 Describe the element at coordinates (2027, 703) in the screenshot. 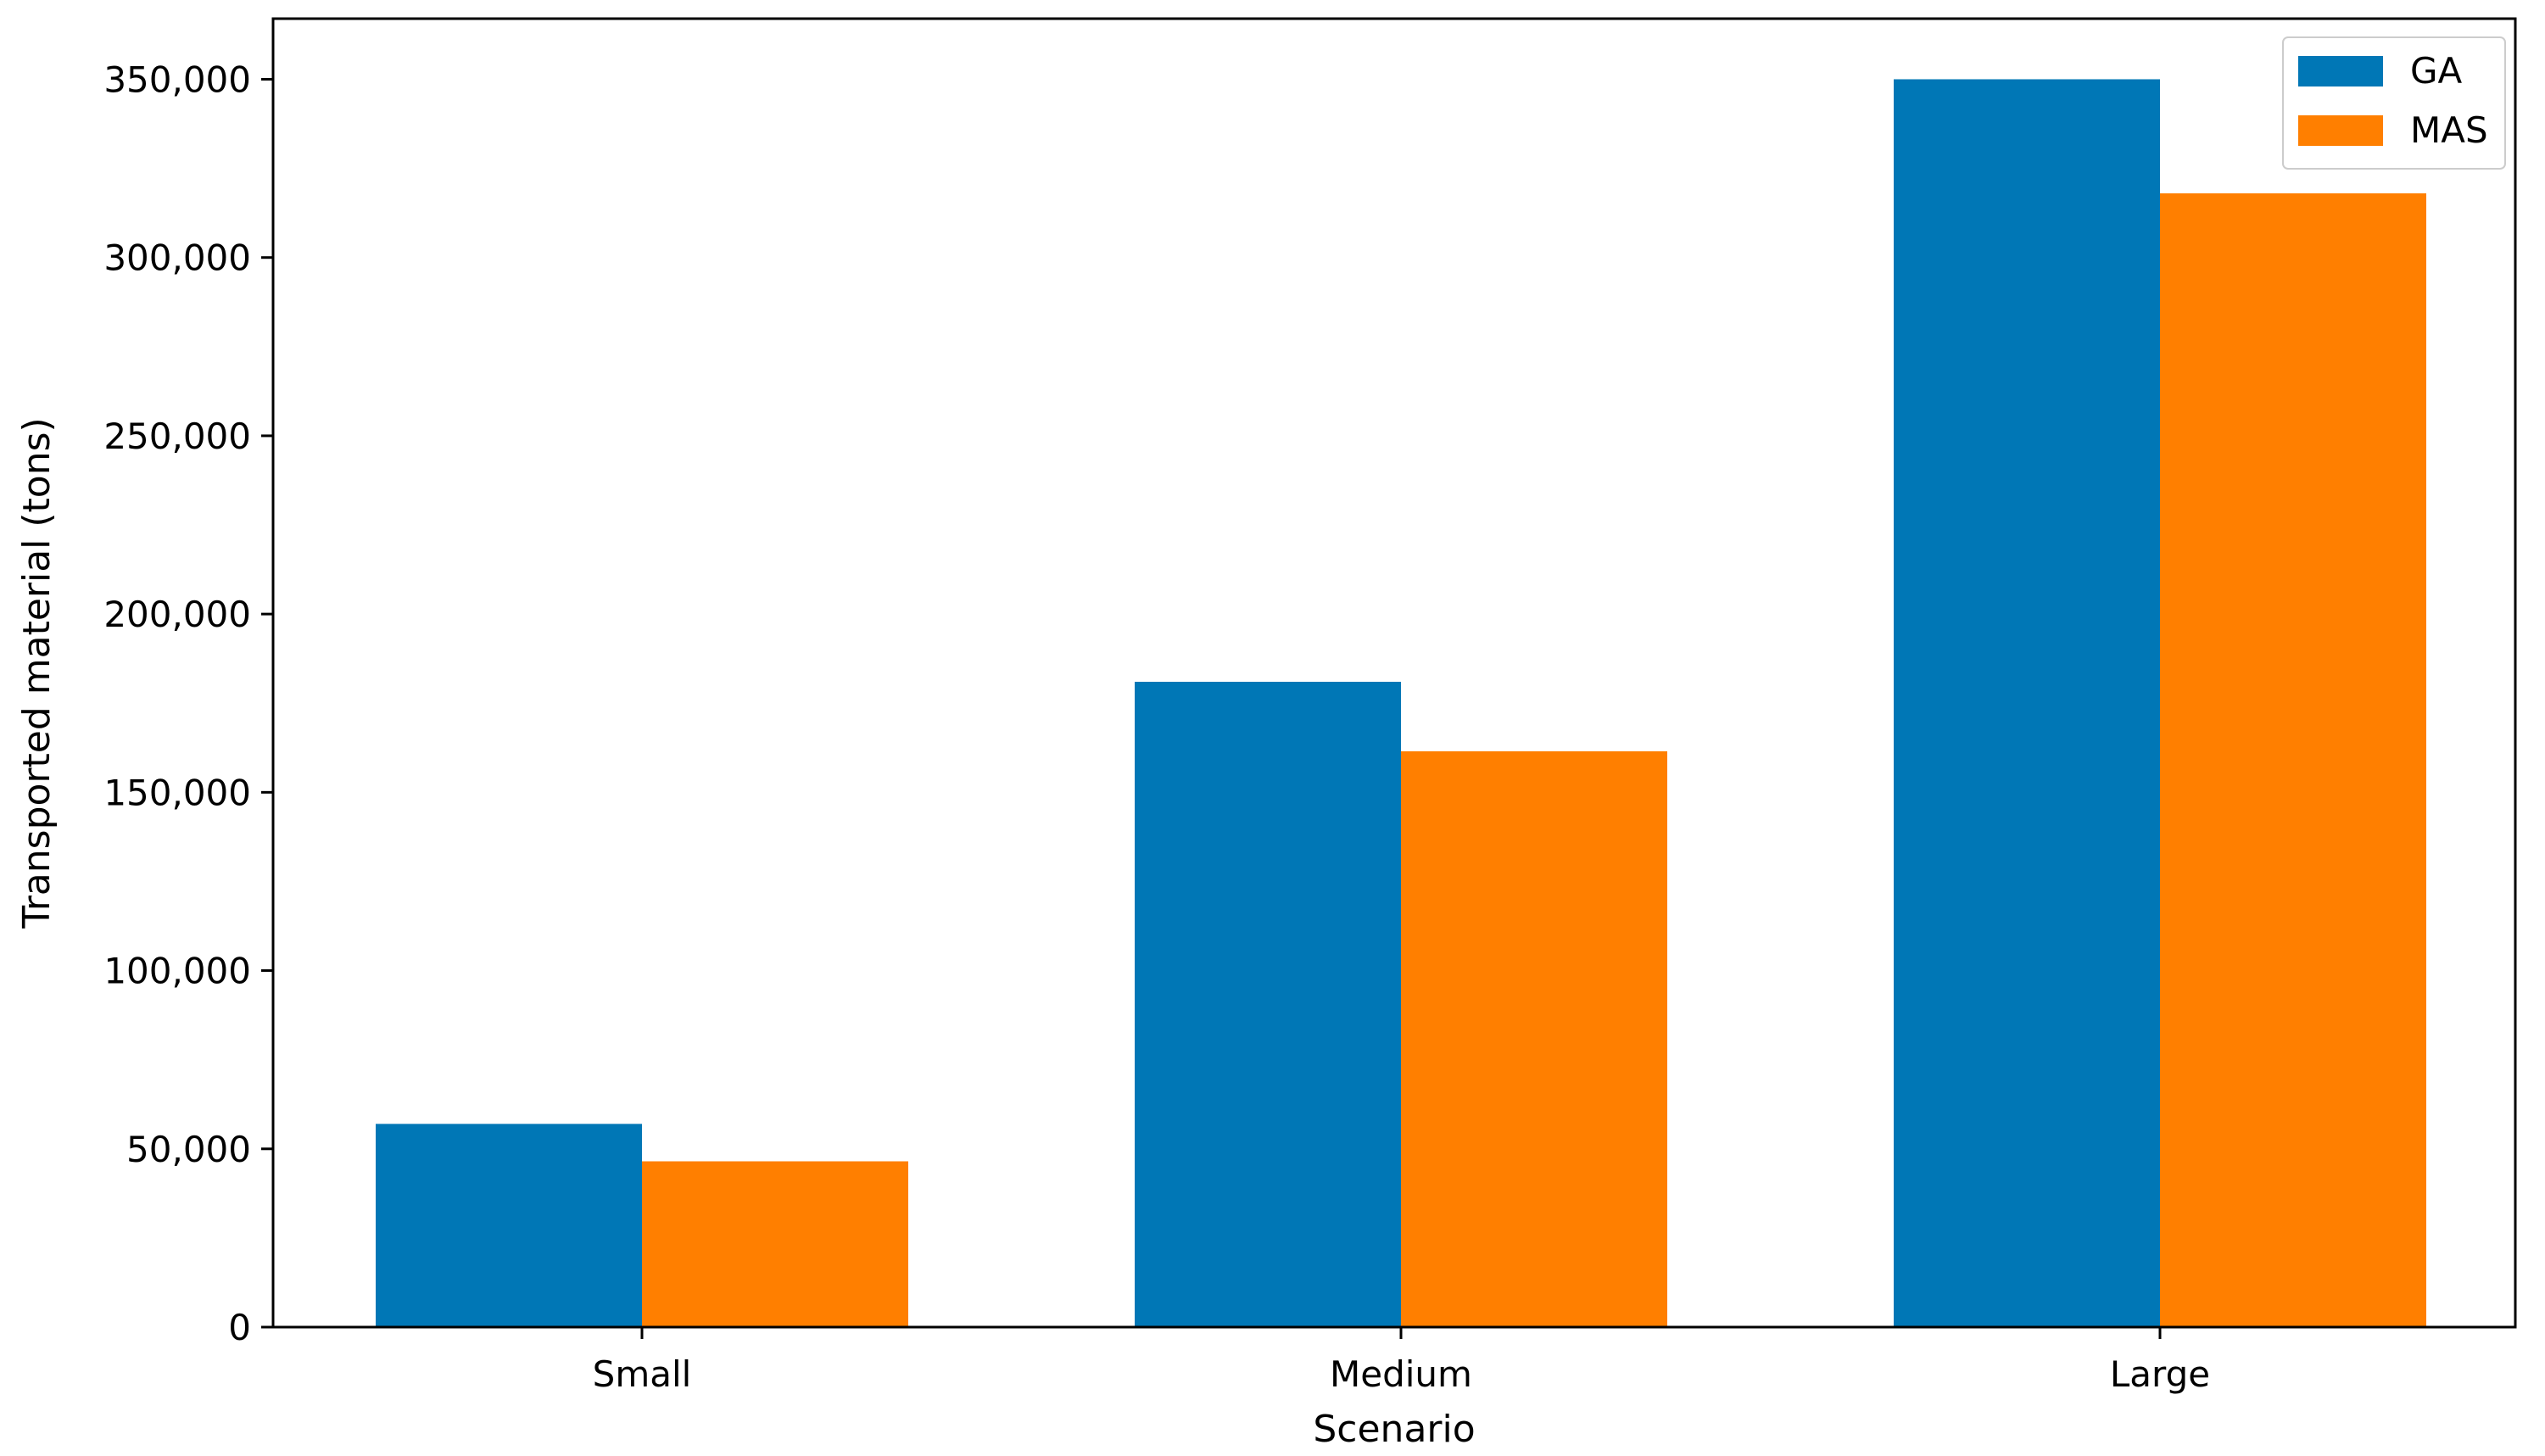

I see `bar-ga-large` at that location.